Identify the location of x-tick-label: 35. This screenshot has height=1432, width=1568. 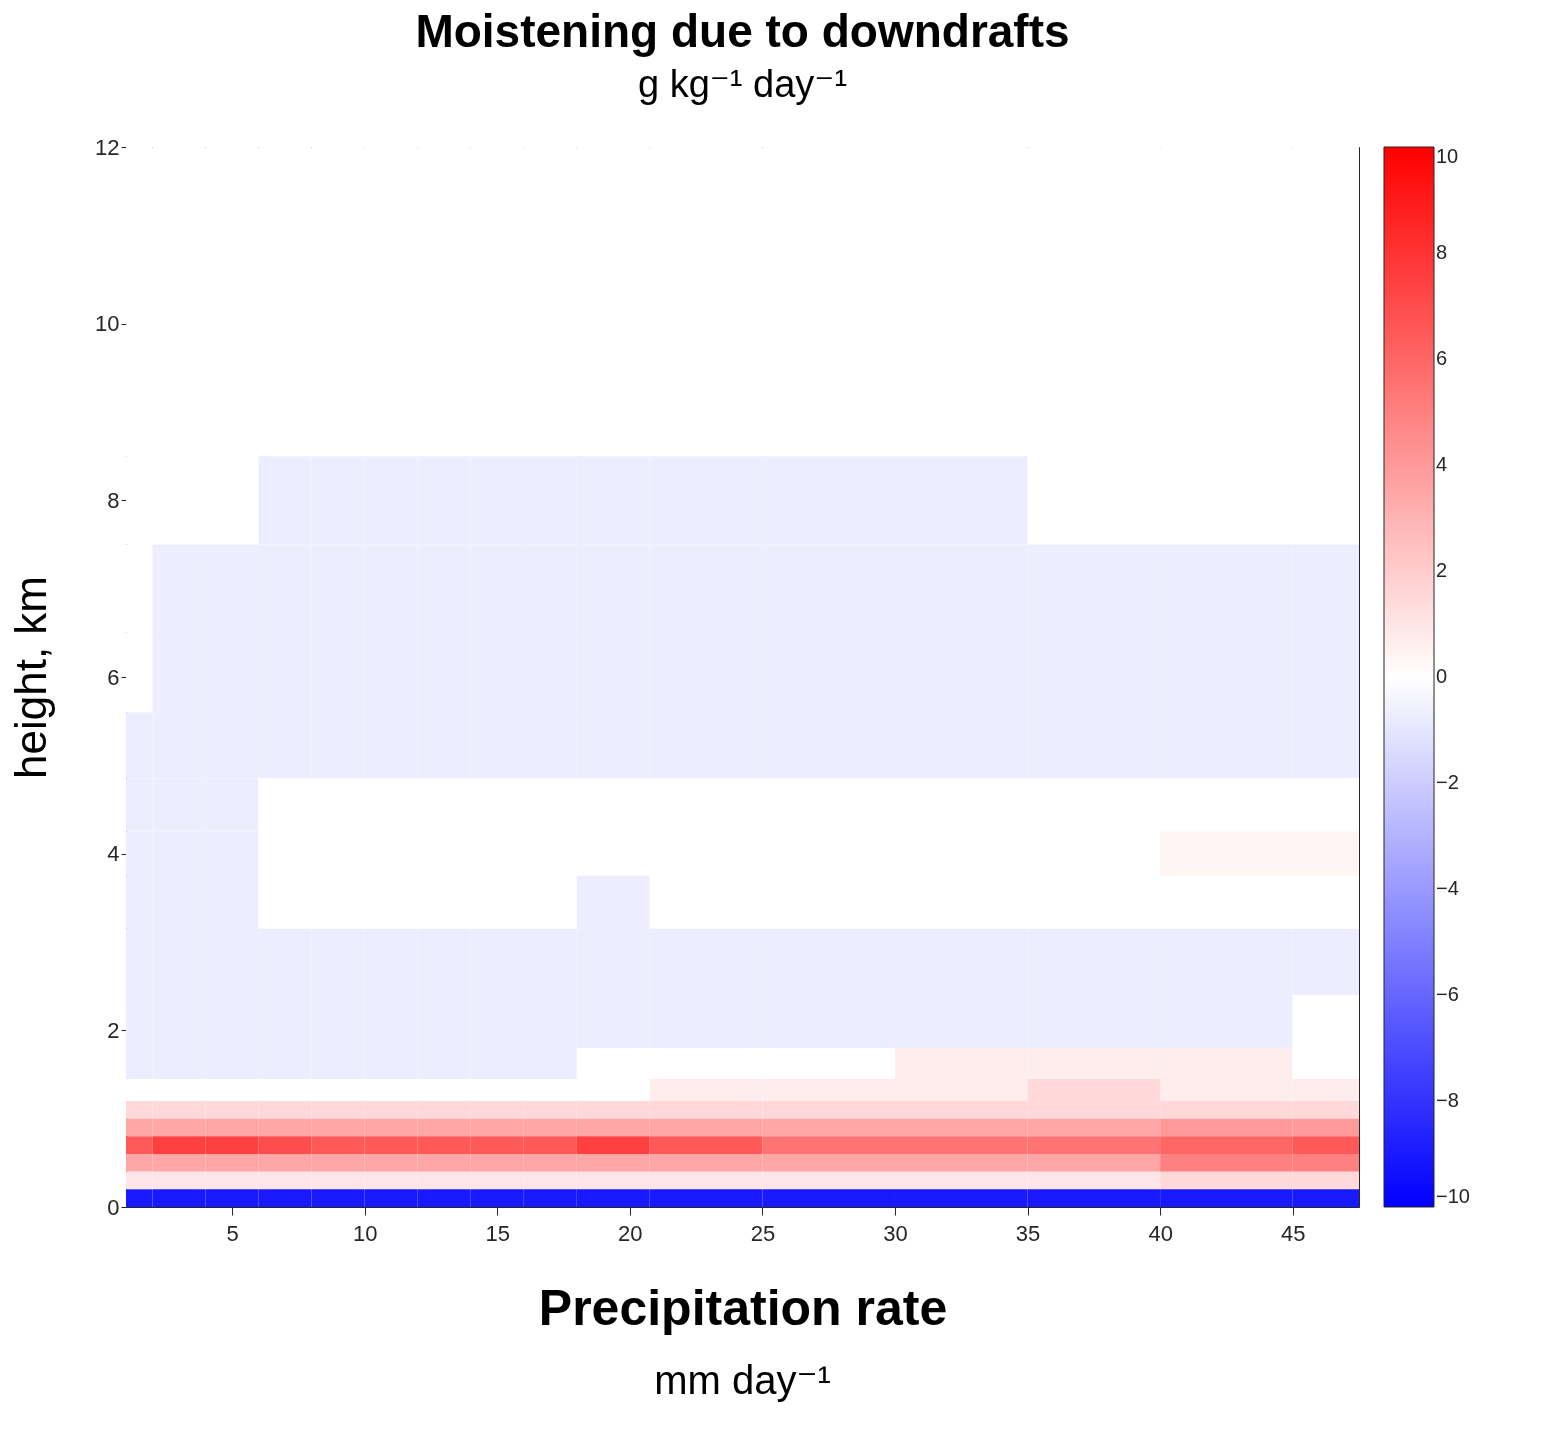
(1028, 1233).